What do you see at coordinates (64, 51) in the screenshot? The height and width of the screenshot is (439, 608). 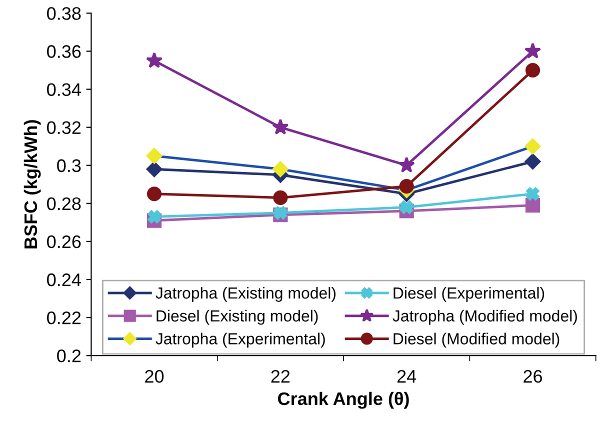 I see `y-tick-label: 0.36` at bounding box center [64, 51].